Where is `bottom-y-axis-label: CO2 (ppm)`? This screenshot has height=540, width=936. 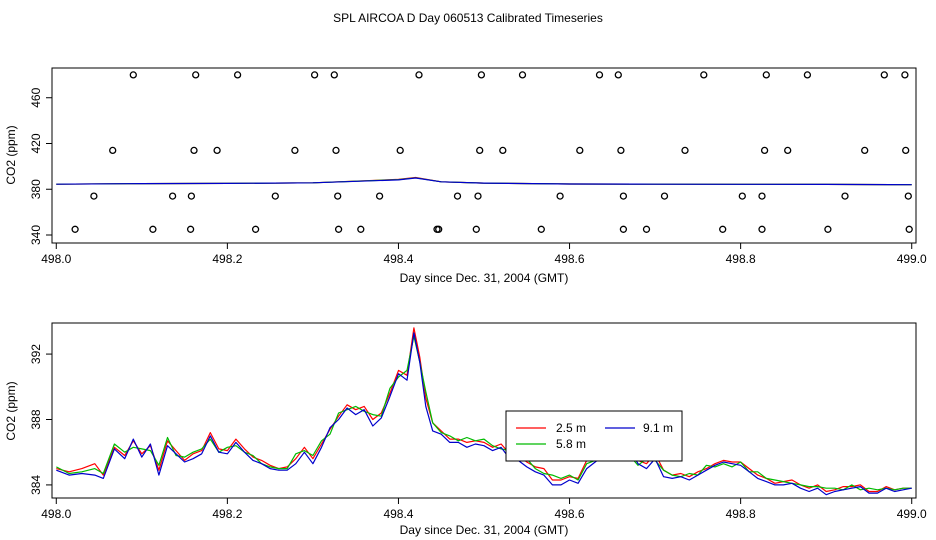 bottom-y-axis-label: CO2 (ppm) is located at coordinates (11, 410).